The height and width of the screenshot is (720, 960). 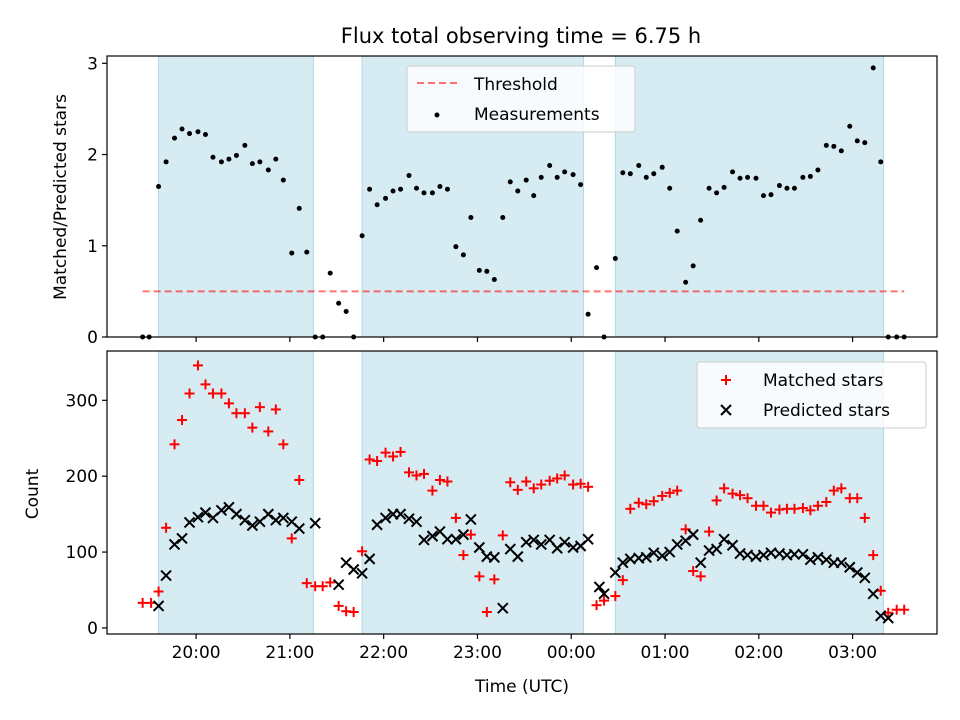 What do you see at coordinates (33, 493) in the screenshot?
I see `count-y-axis-label: Count` at bounding box center [33, 493].